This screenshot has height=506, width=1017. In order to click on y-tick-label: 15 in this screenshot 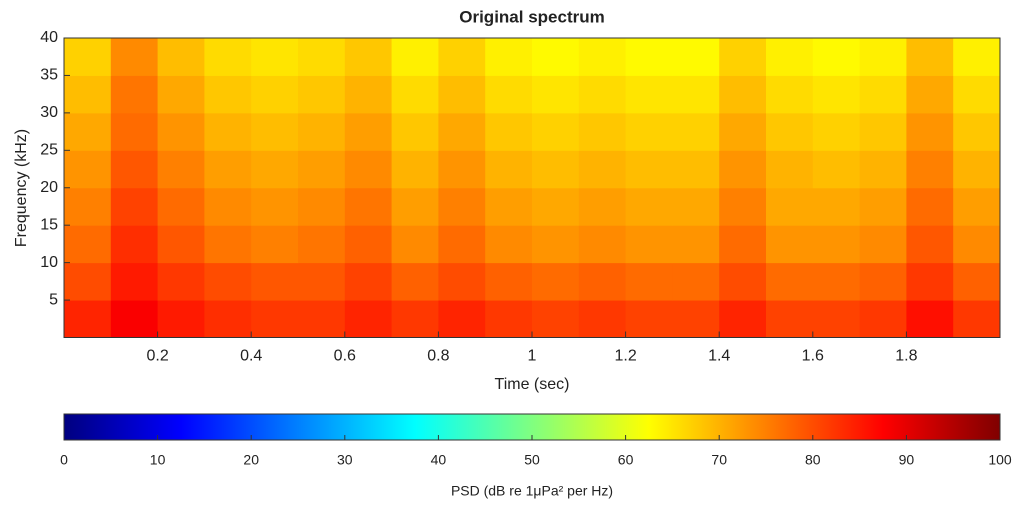, I will do `click(49, 224)`.